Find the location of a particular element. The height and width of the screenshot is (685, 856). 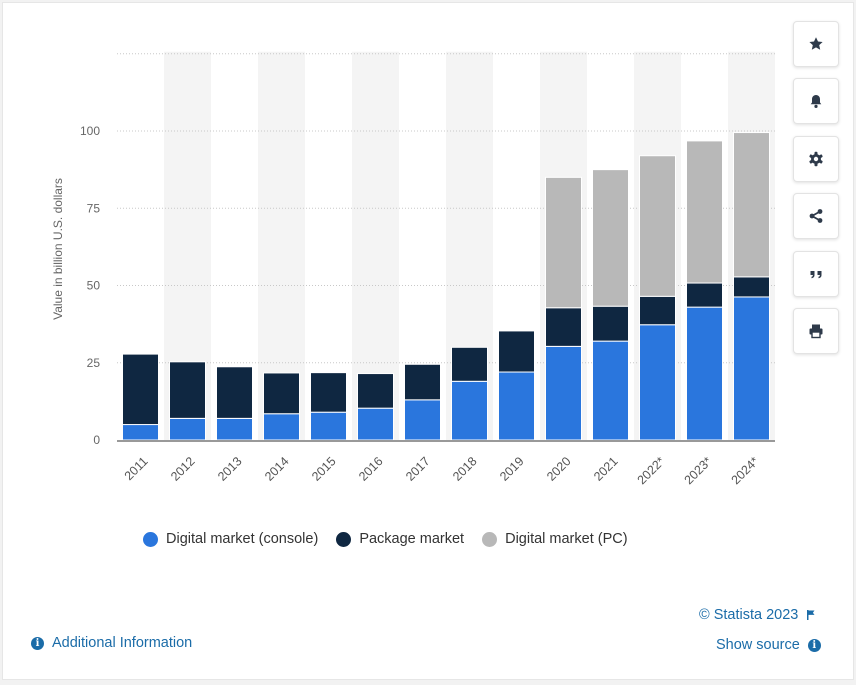

x-tick-label: 2016 is located at coordinates (371, 469).